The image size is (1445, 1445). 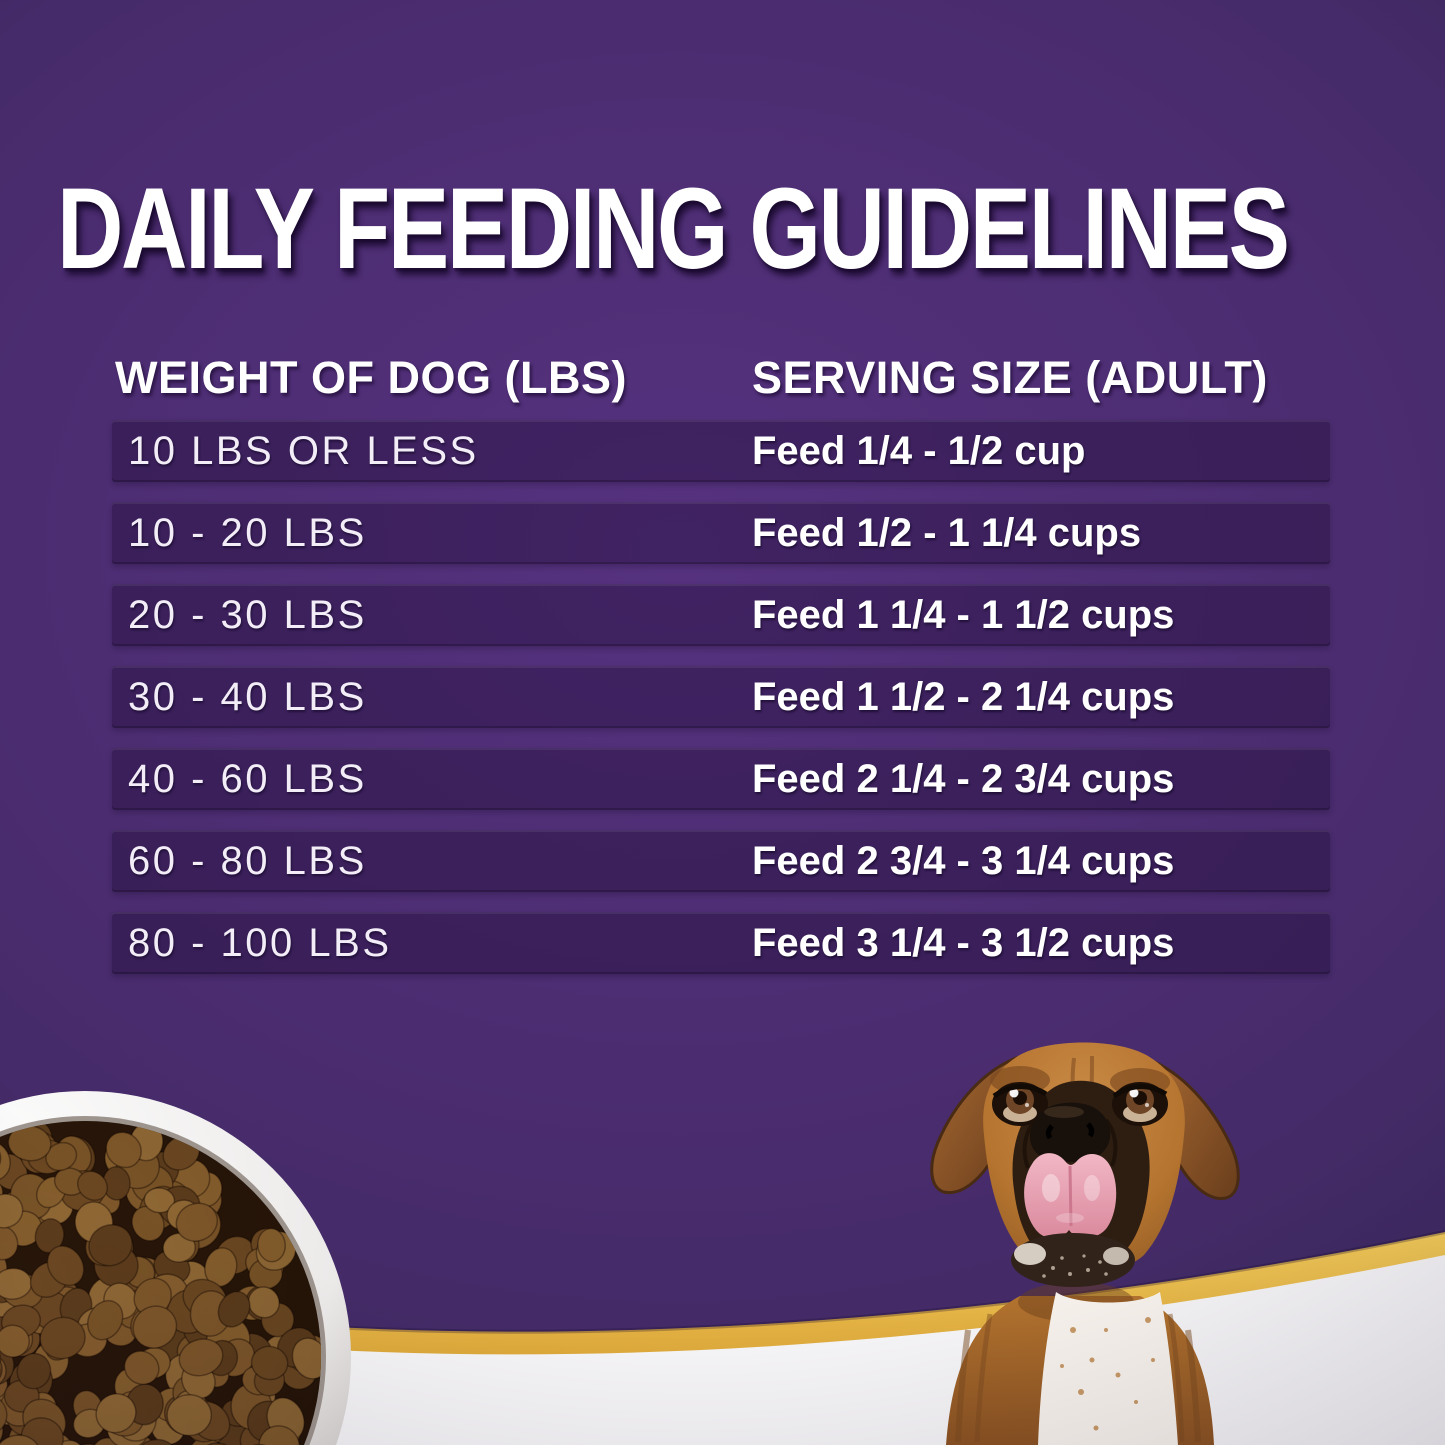 I want to click on weight-cell: 80 - 100 LBS, so click(x=260, y=942).